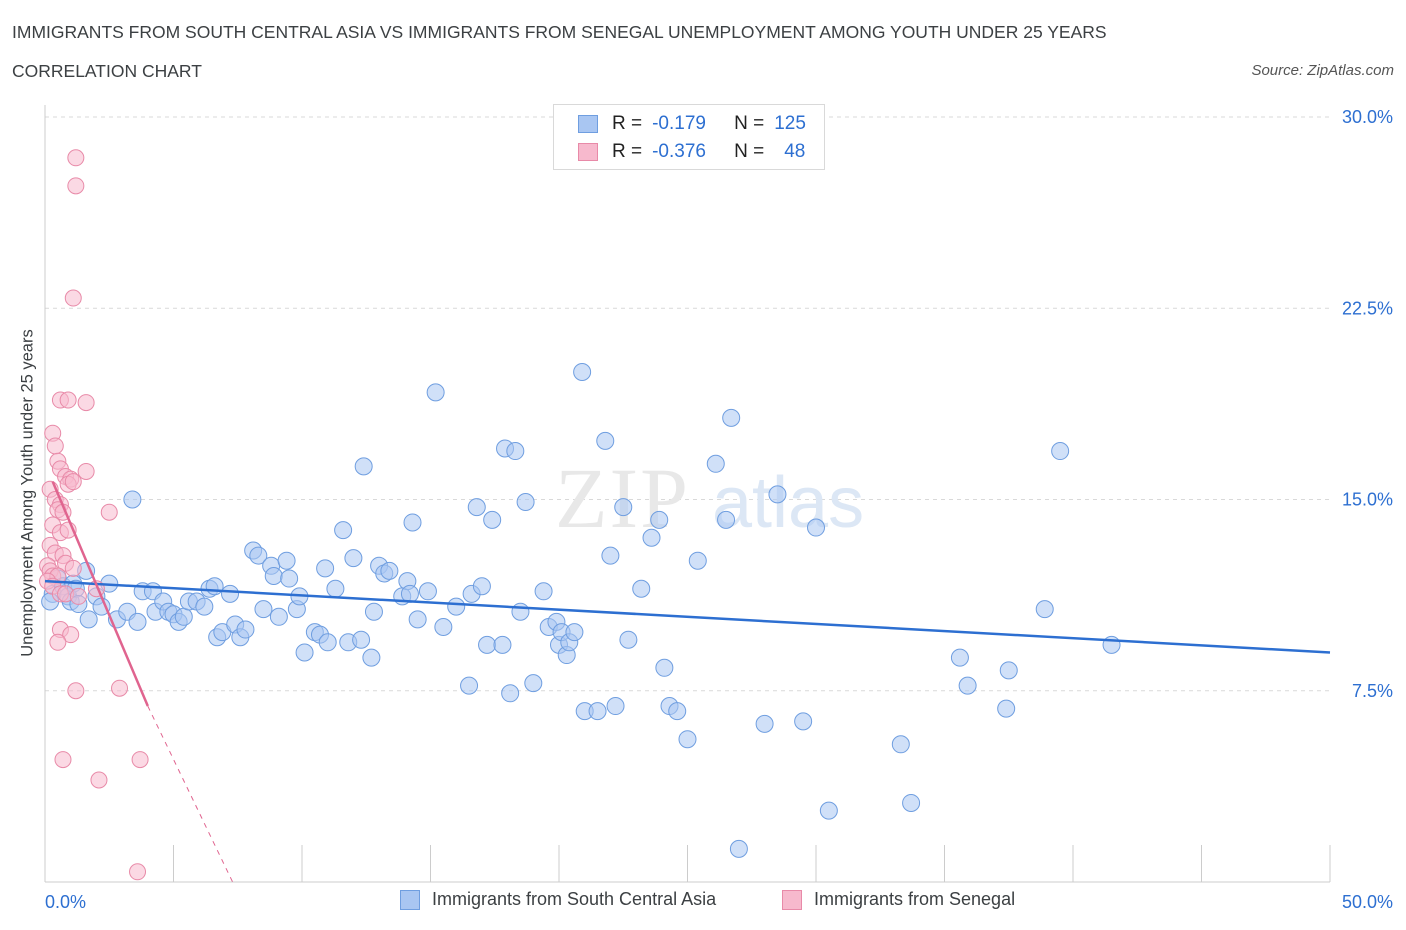 The width and height of the screenshot is (1406, 930). Describe the element at coordinates (679, 123) in the screenshot. I see `legend-r-value: -0.179` at that location.